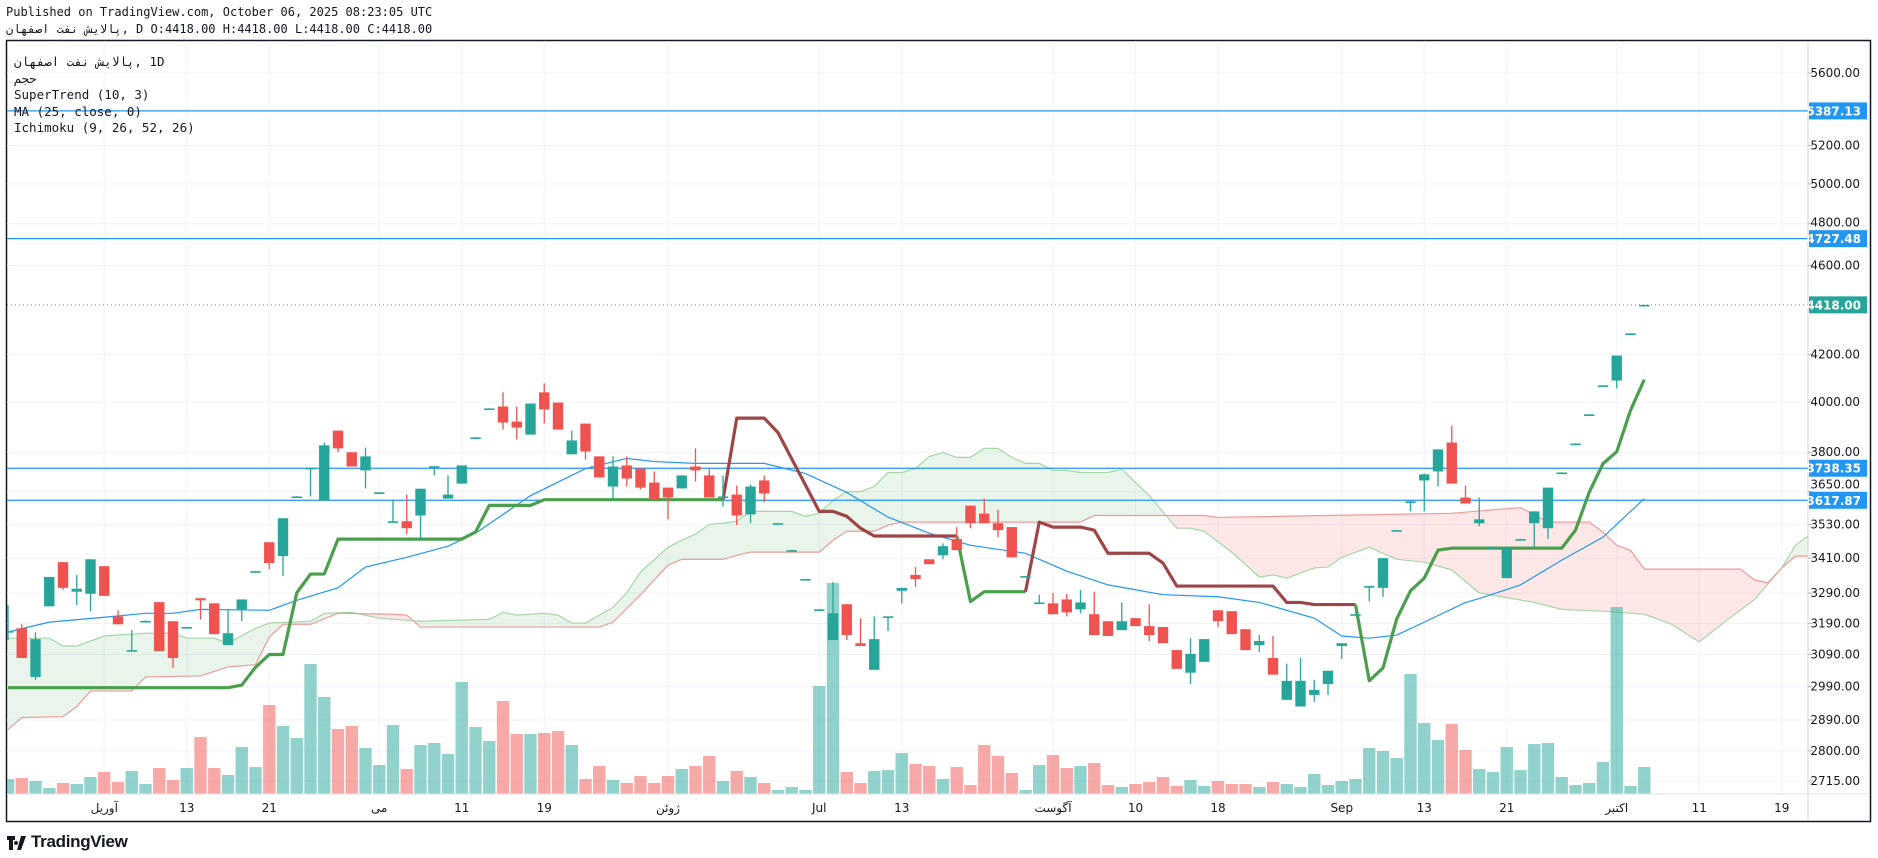  What do you see at coordinates (1217, 808) in the screenshot?
I see `time-tick-label: 18` at bounding box center [1217, 808].